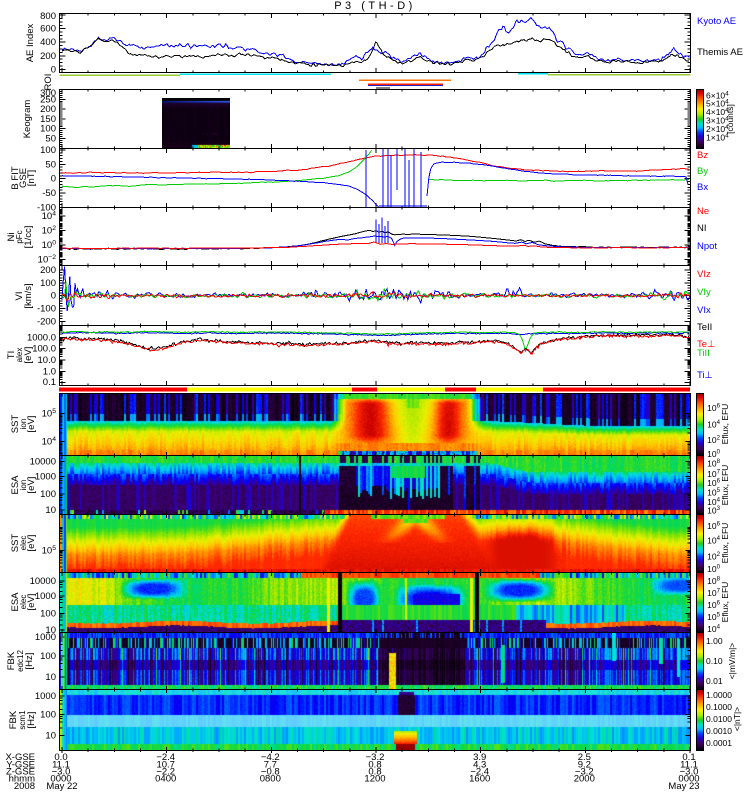 This screenshot has height=800, width=750. Describe the element at coordinates (689, 772) in the screenshot. I see `svg-text: −3.0` at that location.